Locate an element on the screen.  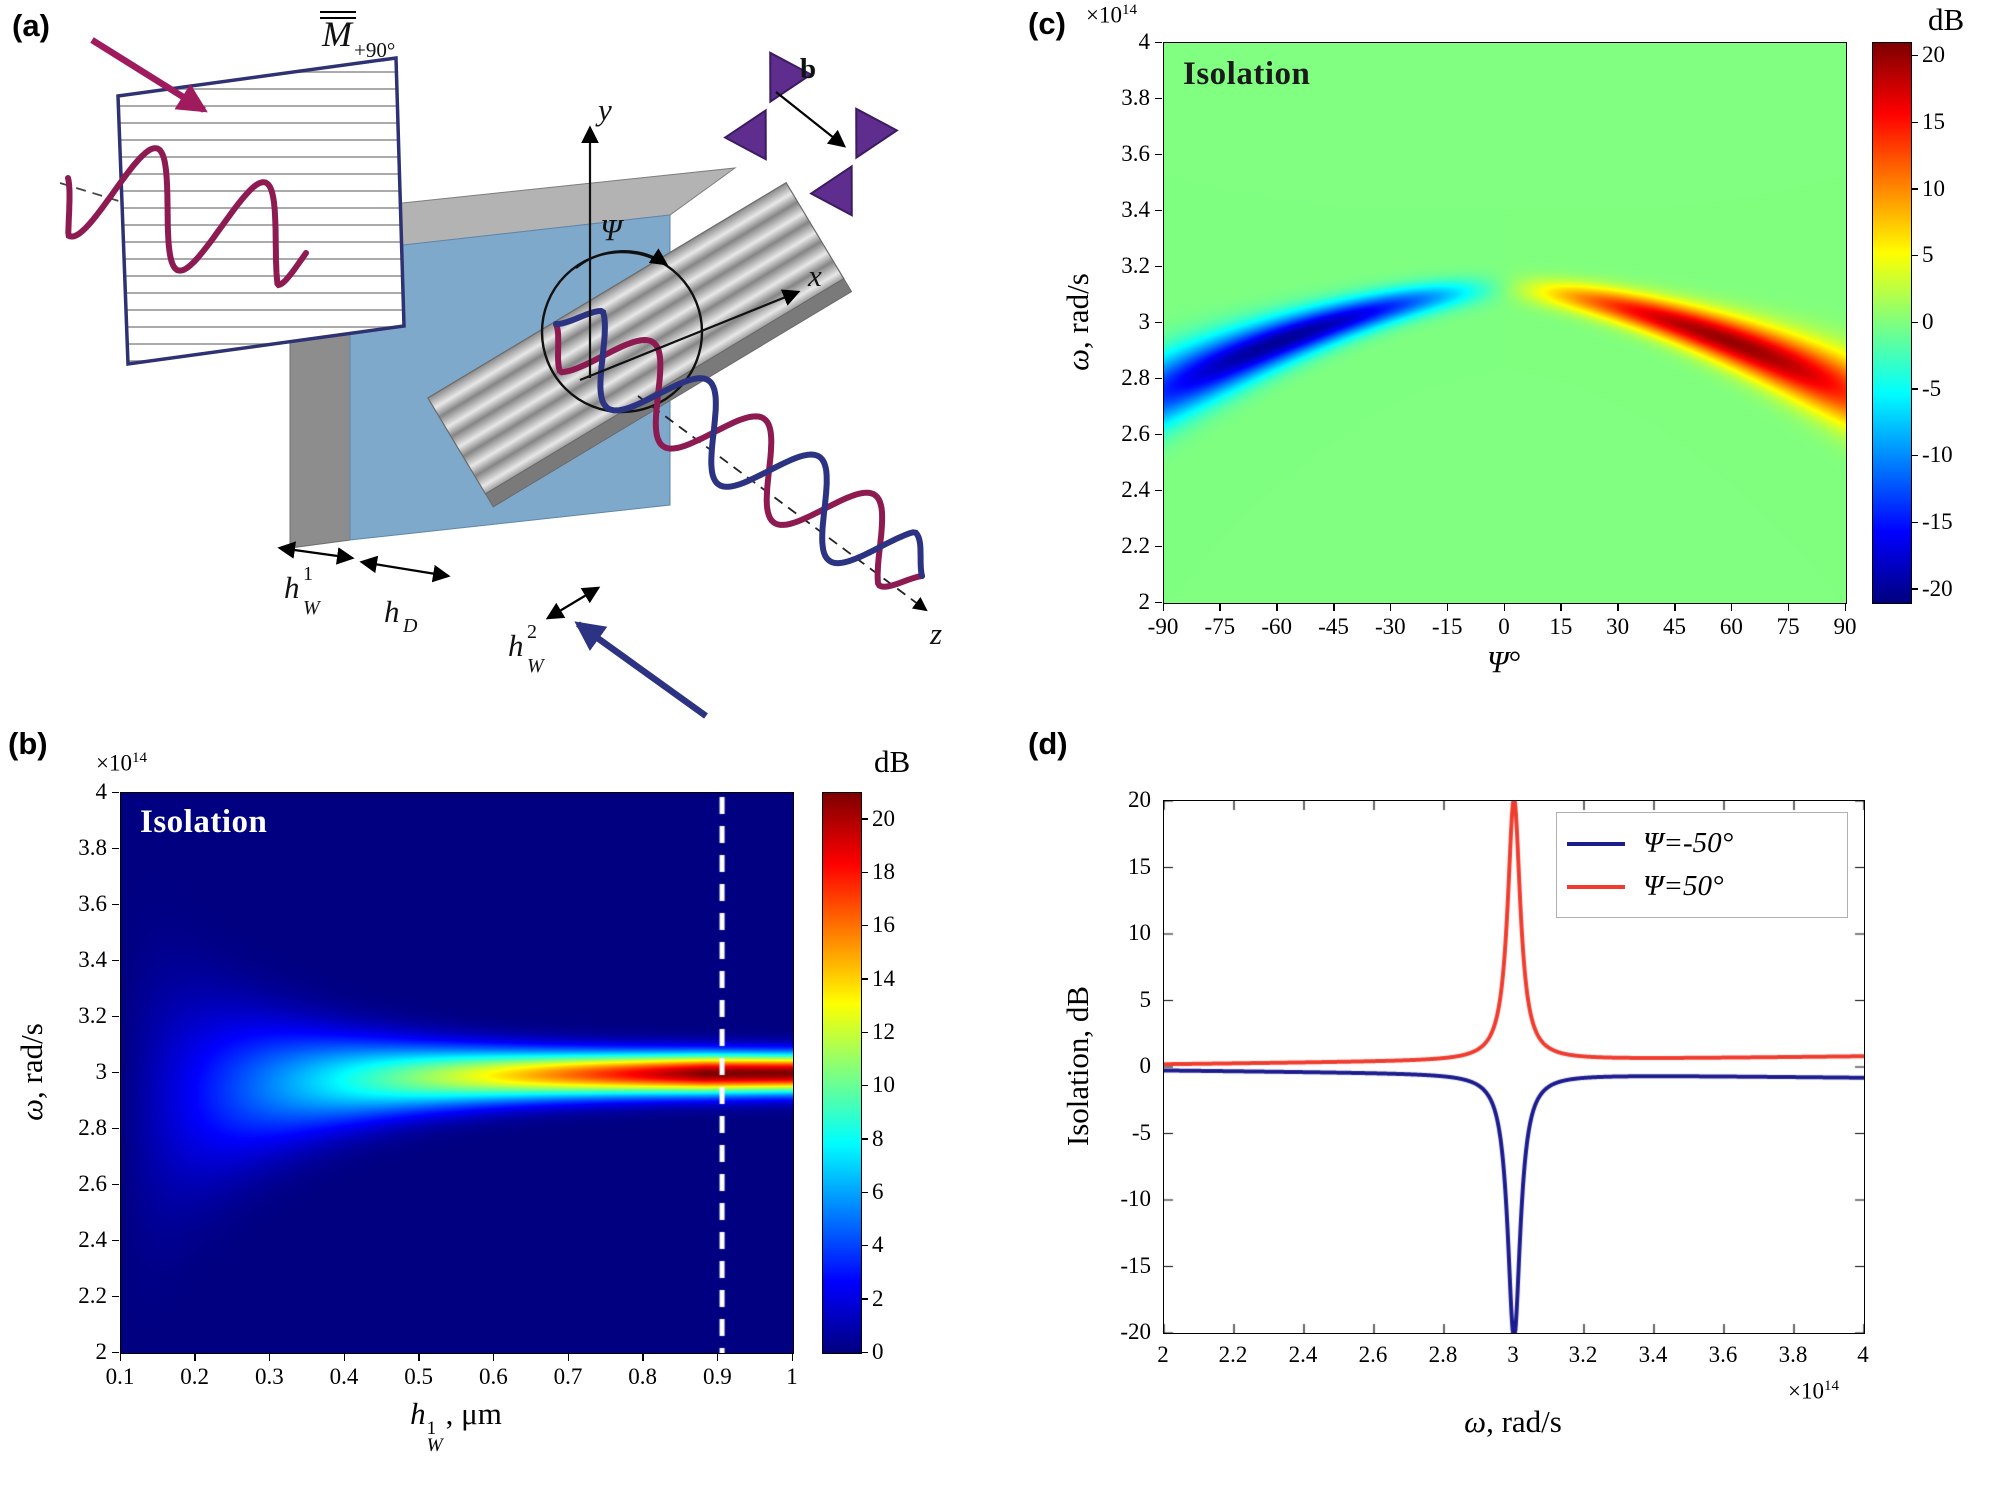
psi-label: Ψ is located at coordinates (612, 229).